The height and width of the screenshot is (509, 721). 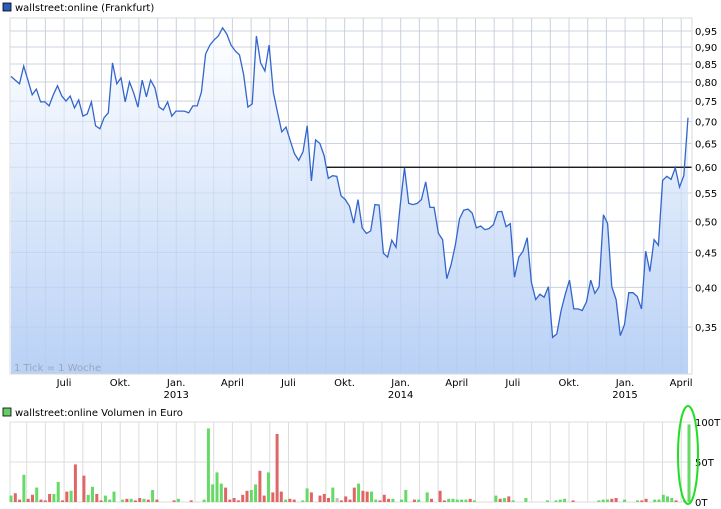 What do you see at coordinates (701, 503) in the screenshot?
I see `volume-y-tick-label: 0T` at bounding box center [701, 503].